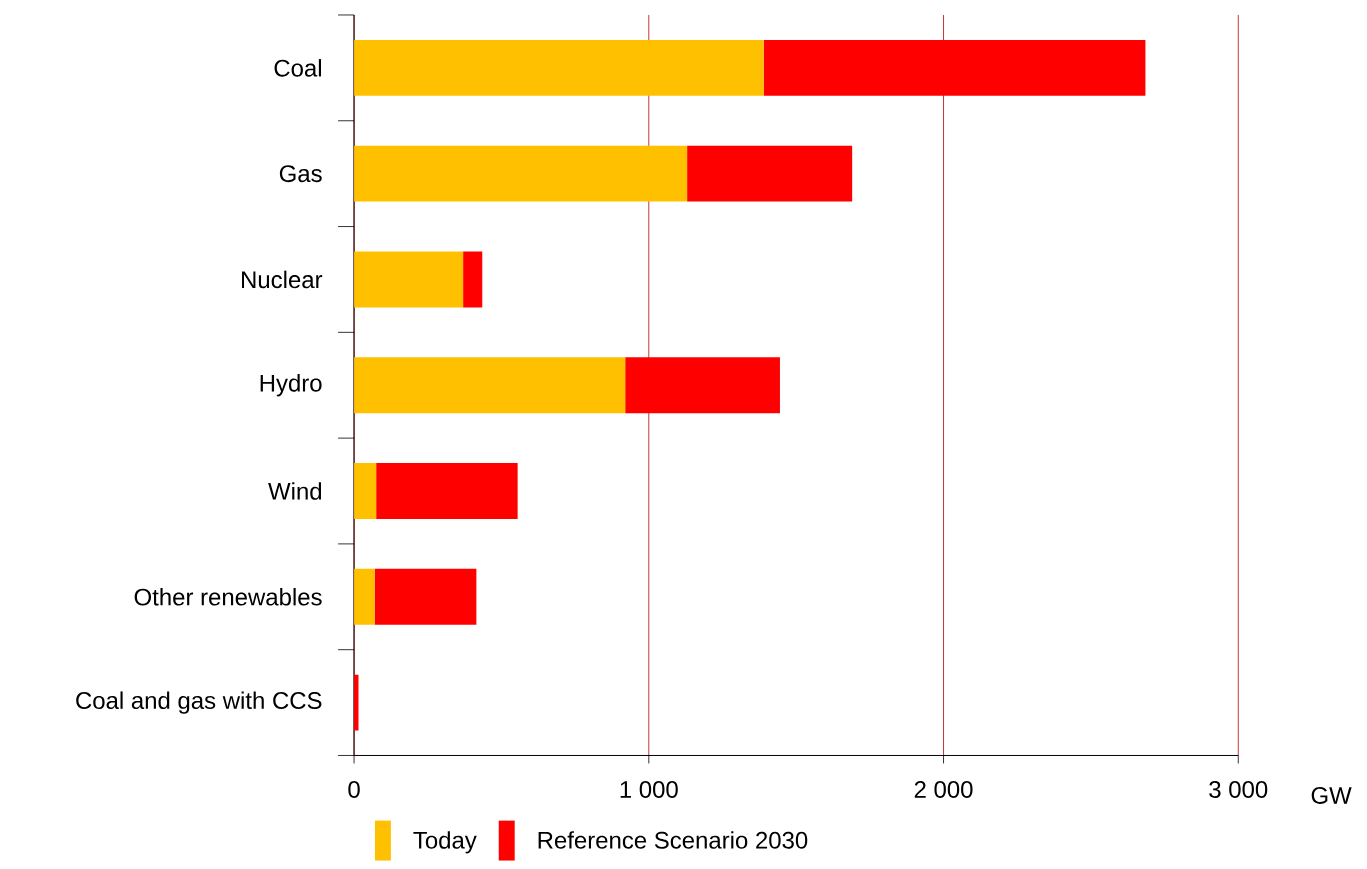  What do you see at coordinates (445, 842) in the screenshot?
I see `legend-label: Today` at bounding box center [445, 842].